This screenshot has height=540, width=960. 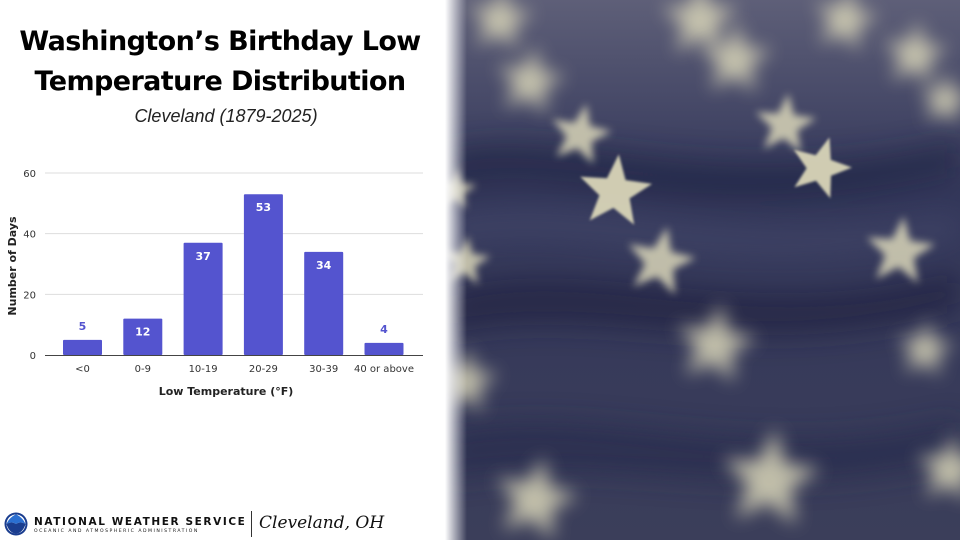 What do you see at coordinates (203, 369) in the screenshot?
I see `x-tick-label: 10-19` at bounding box center [203, 369].